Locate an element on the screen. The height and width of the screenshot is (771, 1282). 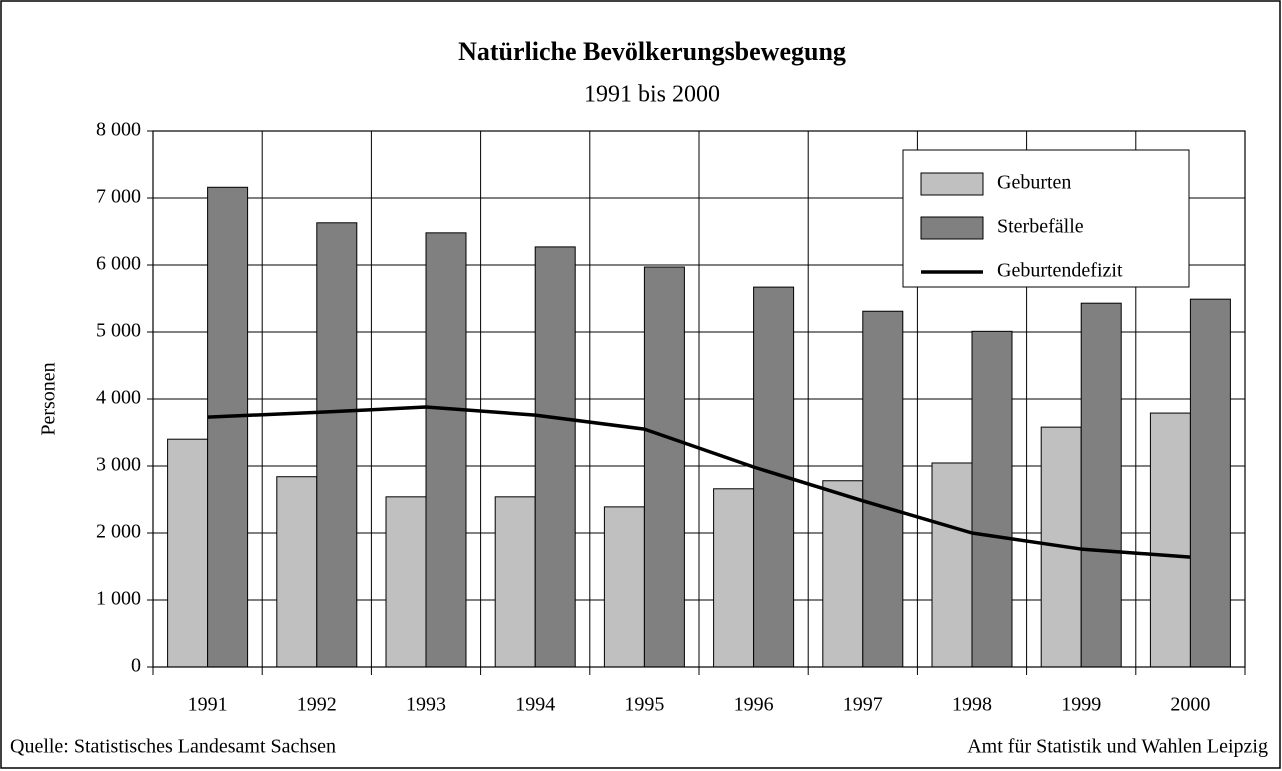
source-note: Quelle: Statistisches Landesamt Sachsen is located at coordinates (173, 747).